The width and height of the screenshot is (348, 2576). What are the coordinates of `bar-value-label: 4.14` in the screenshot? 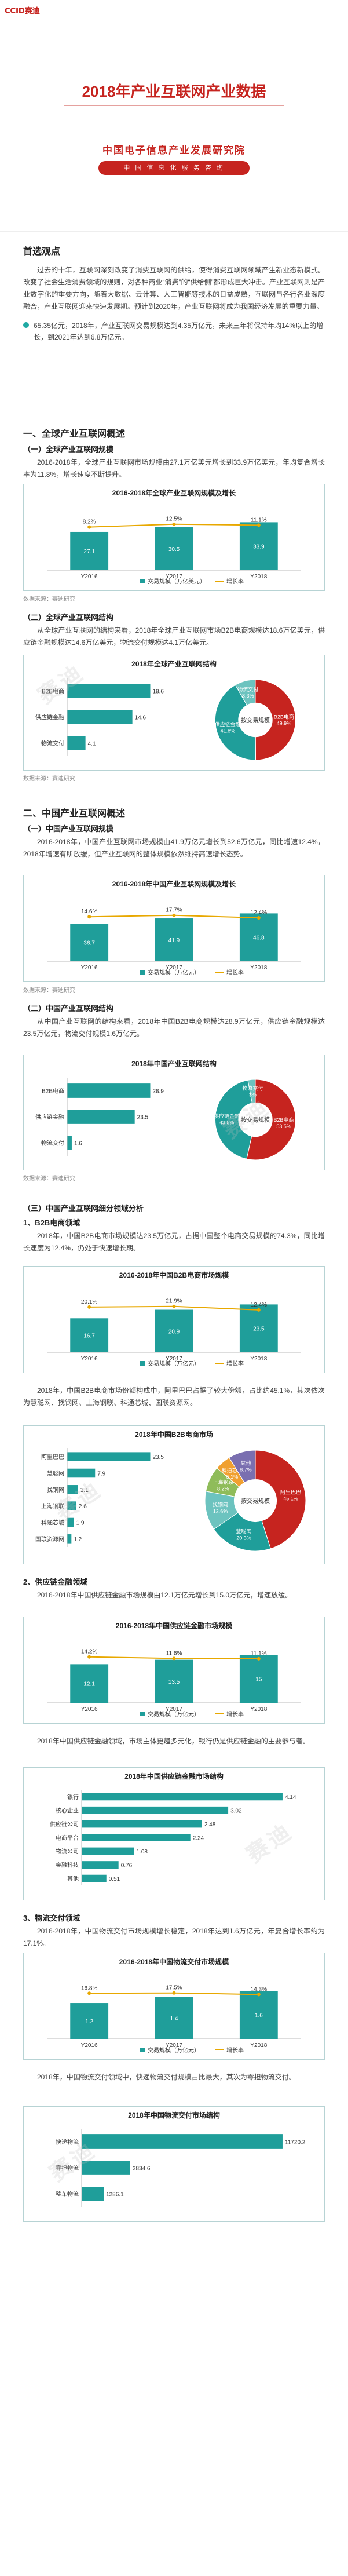 It's located at (290, 1797).